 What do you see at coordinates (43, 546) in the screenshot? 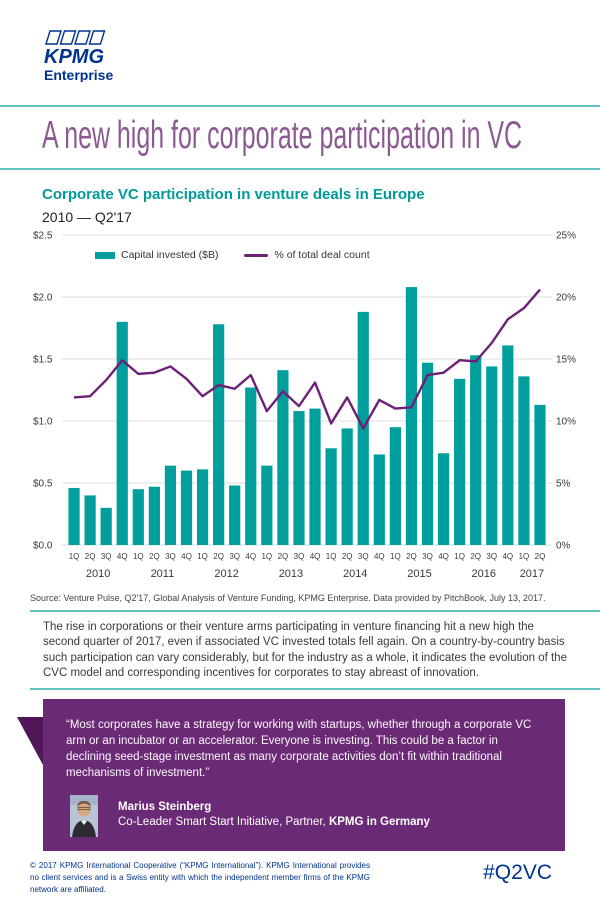
I see `svg-text: $0.0` at bounding box center [43, 546].